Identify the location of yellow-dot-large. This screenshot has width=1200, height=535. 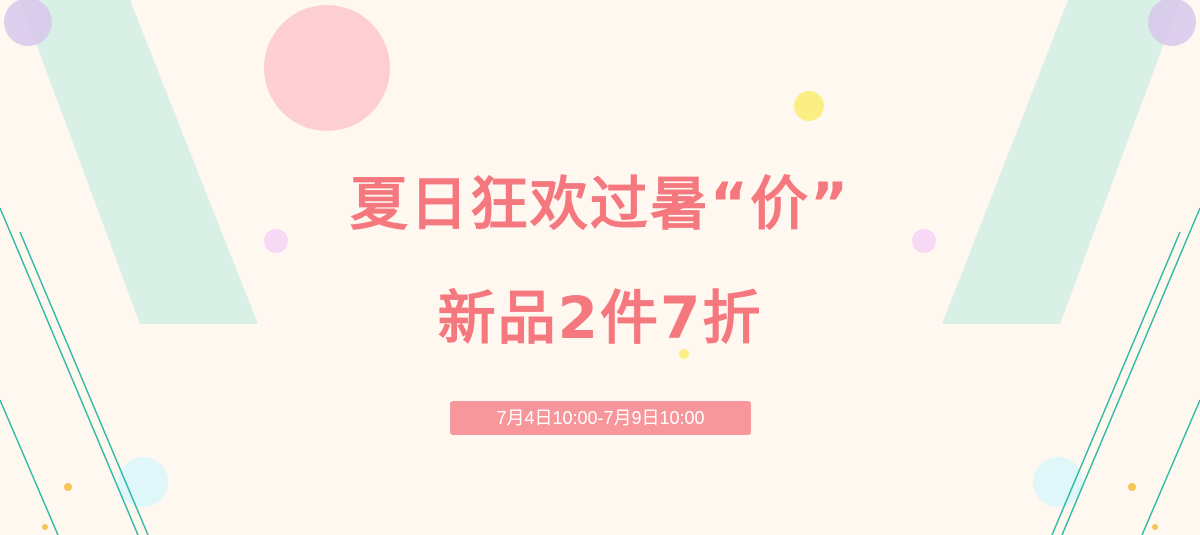
(809, 106).